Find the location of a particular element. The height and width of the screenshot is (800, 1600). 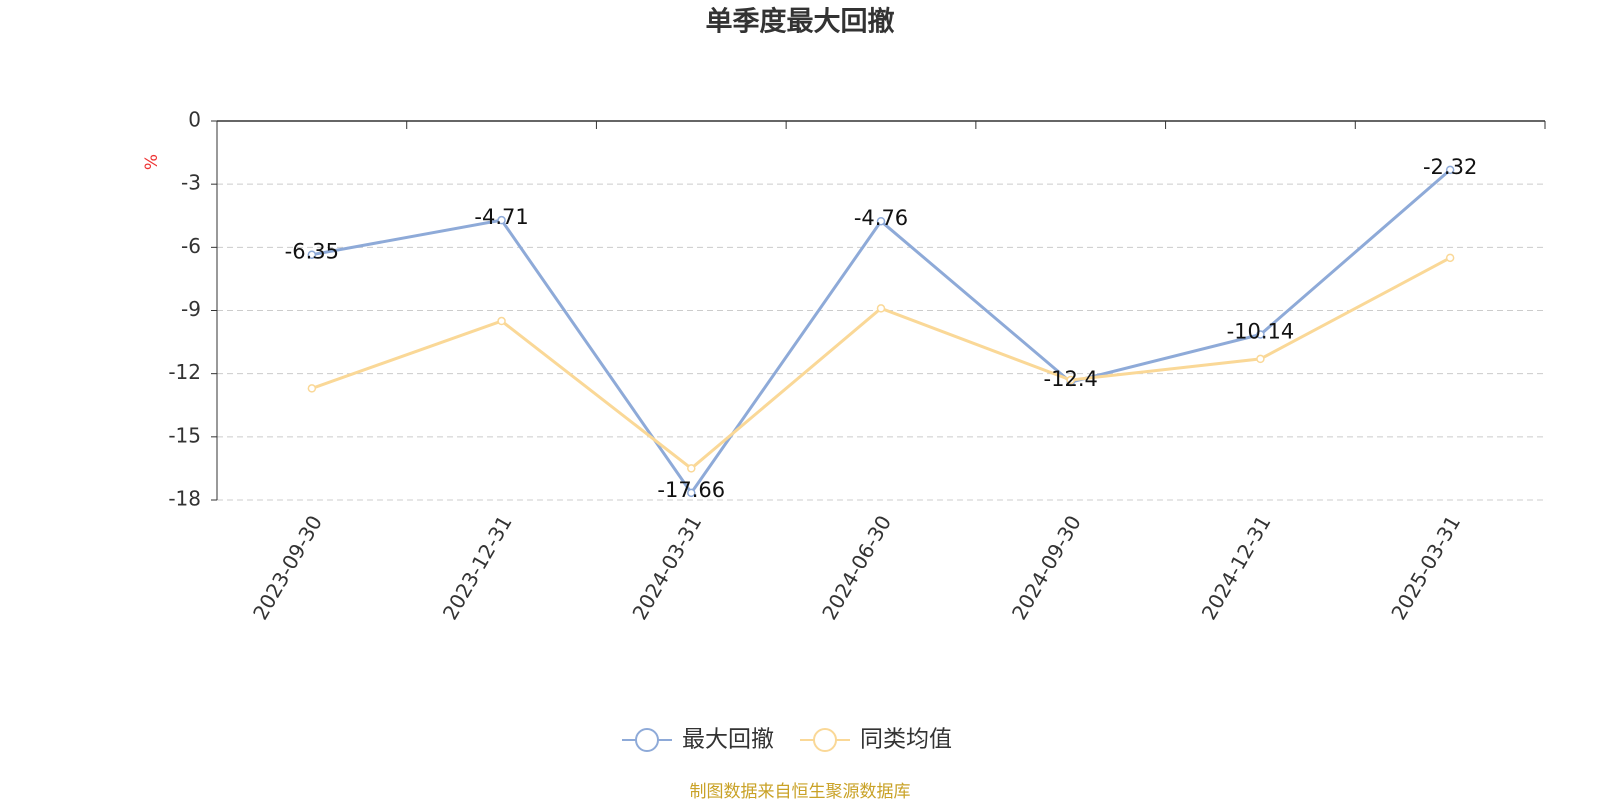

y-tick-label: -3 is located at coordinates (191, 183).